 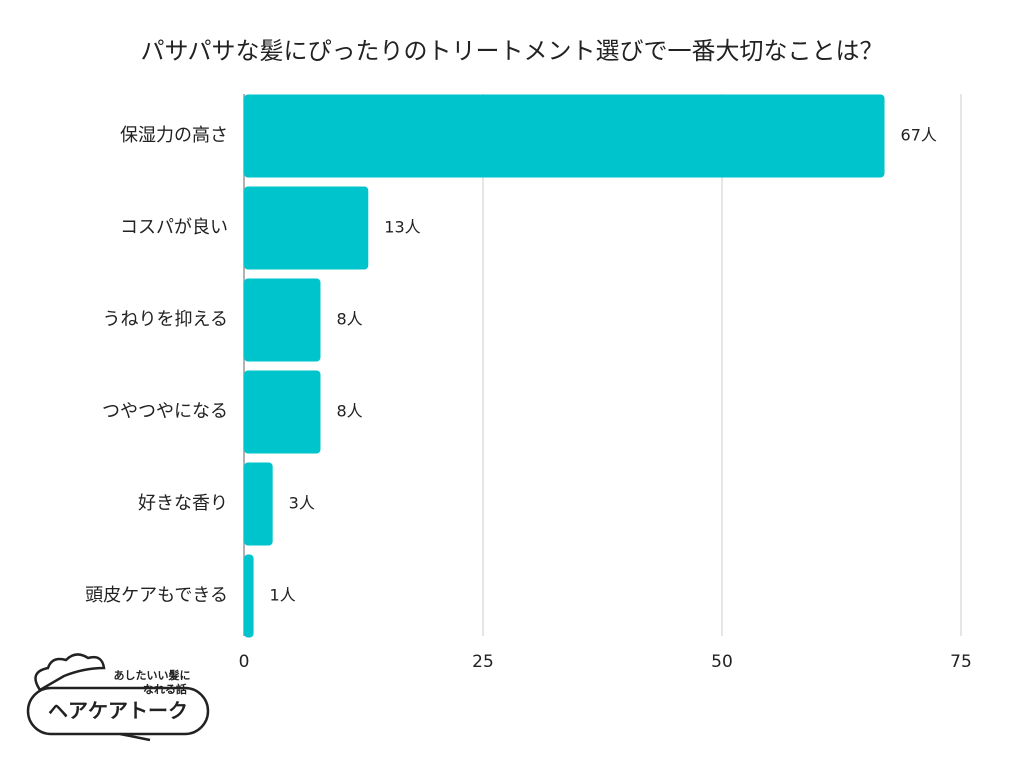 What do you see at coordinates (961, 662) in the screenshot?
I see `x-tick-label: 75` at bounding box center [961, 662].